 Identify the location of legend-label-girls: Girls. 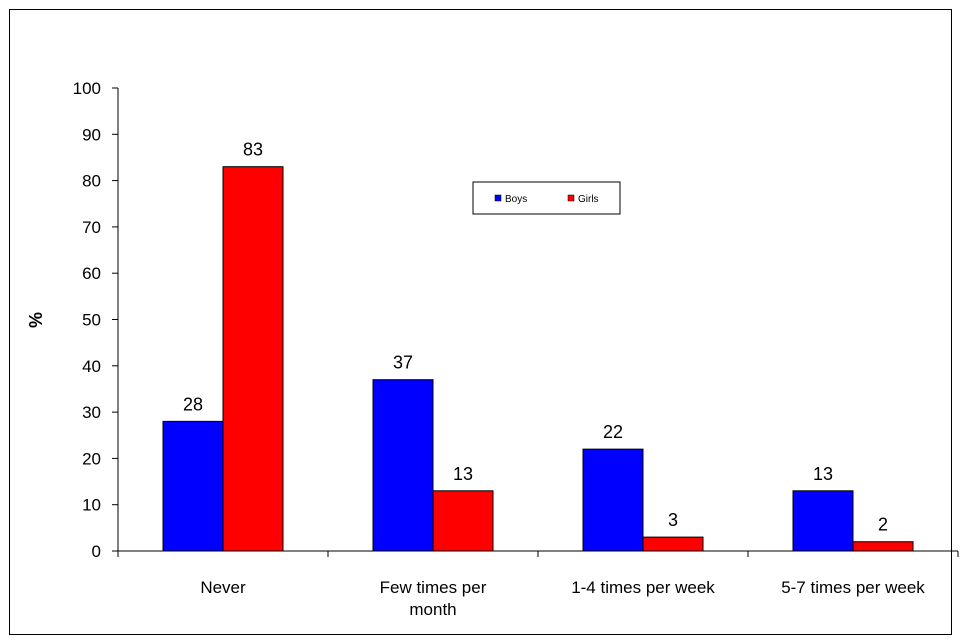
(588, 199).